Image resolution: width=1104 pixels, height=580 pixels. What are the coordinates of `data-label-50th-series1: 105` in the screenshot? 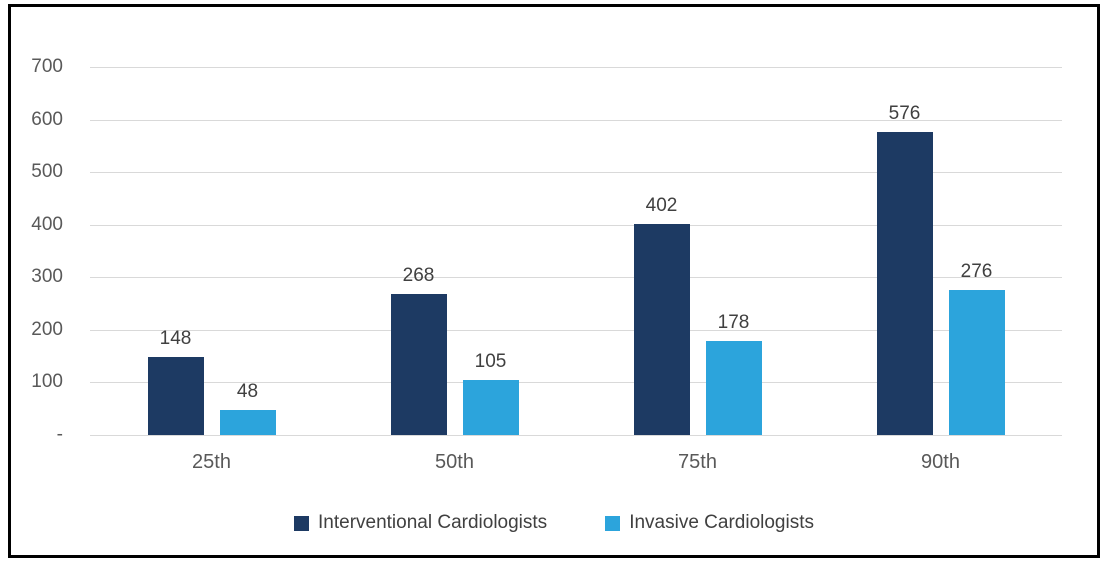 It's located at (490, 361).